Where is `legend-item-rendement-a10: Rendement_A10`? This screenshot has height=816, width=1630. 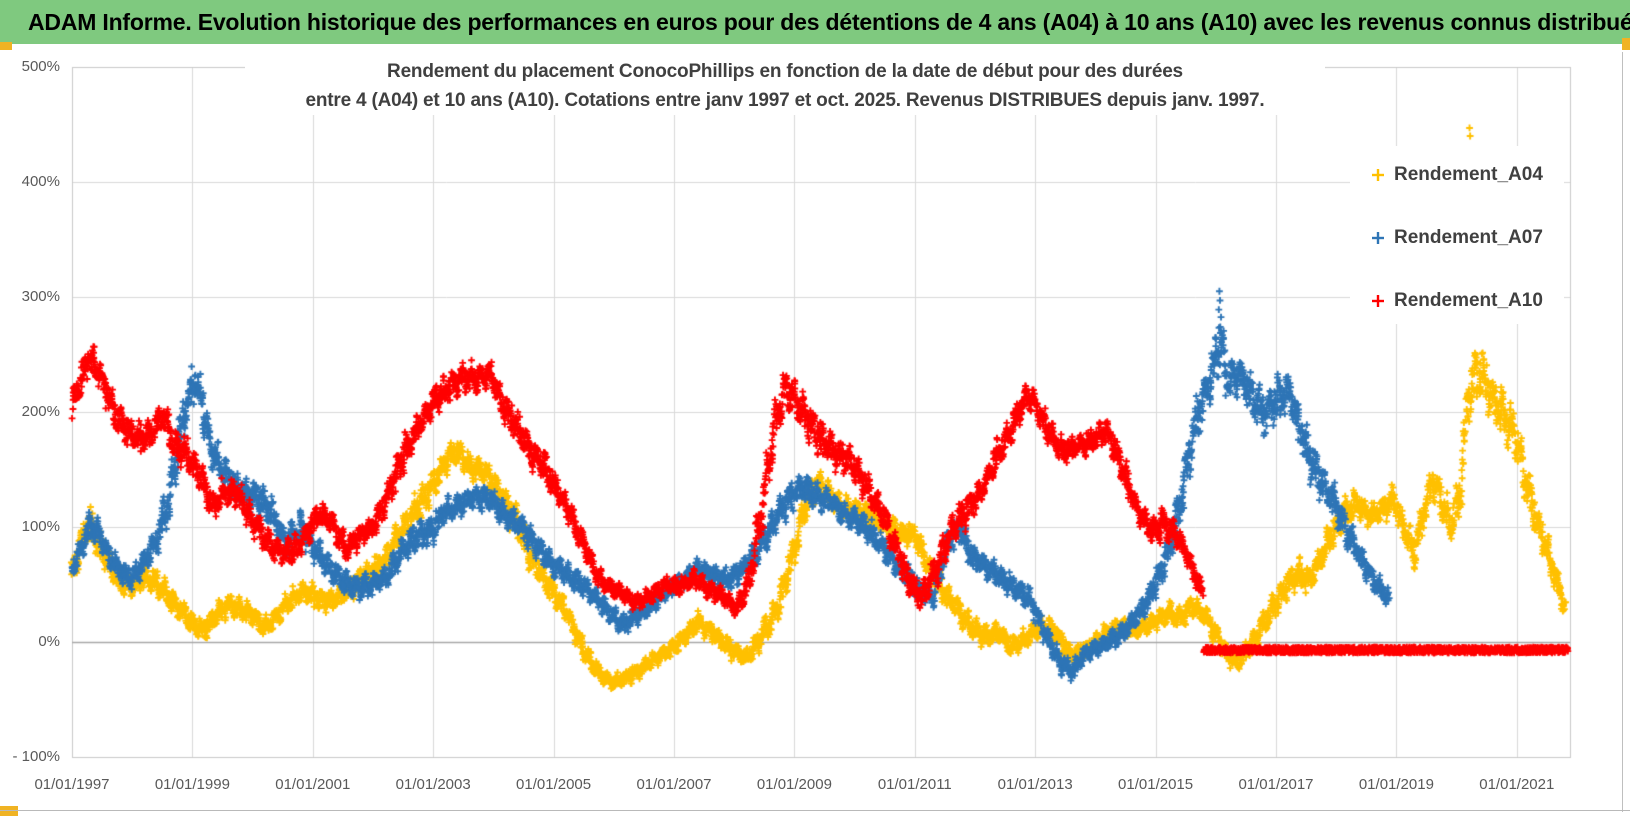 legend-item-rendement-a10: Rendement_A10 is located at coordinates (1457, 301).